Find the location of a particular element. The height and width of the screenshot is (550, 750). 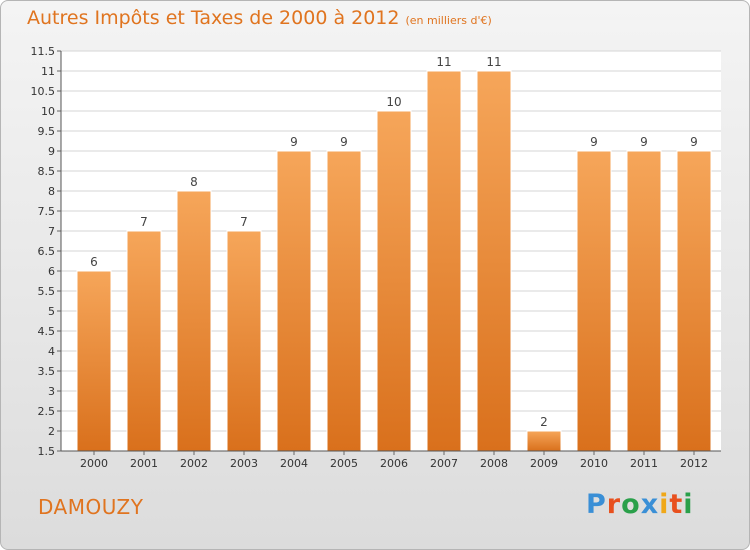

y-tick-label: 8 is located at coordinates (51, 191).